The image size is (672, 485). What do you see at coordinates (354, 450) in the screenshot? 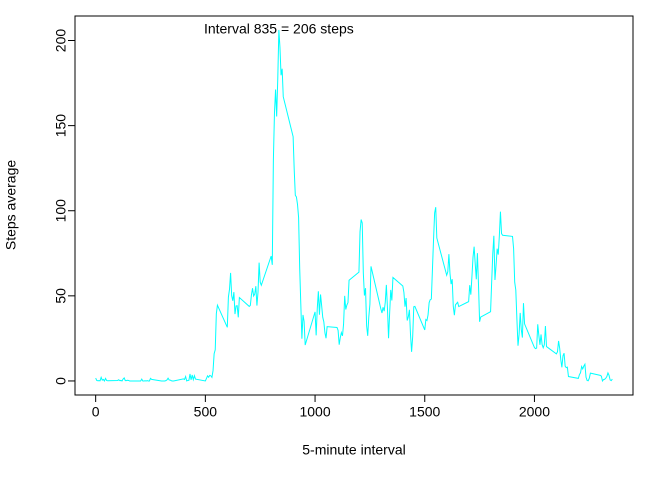
I see `x-axis-label: 5-minute interval` at bounding box center [354, 450].